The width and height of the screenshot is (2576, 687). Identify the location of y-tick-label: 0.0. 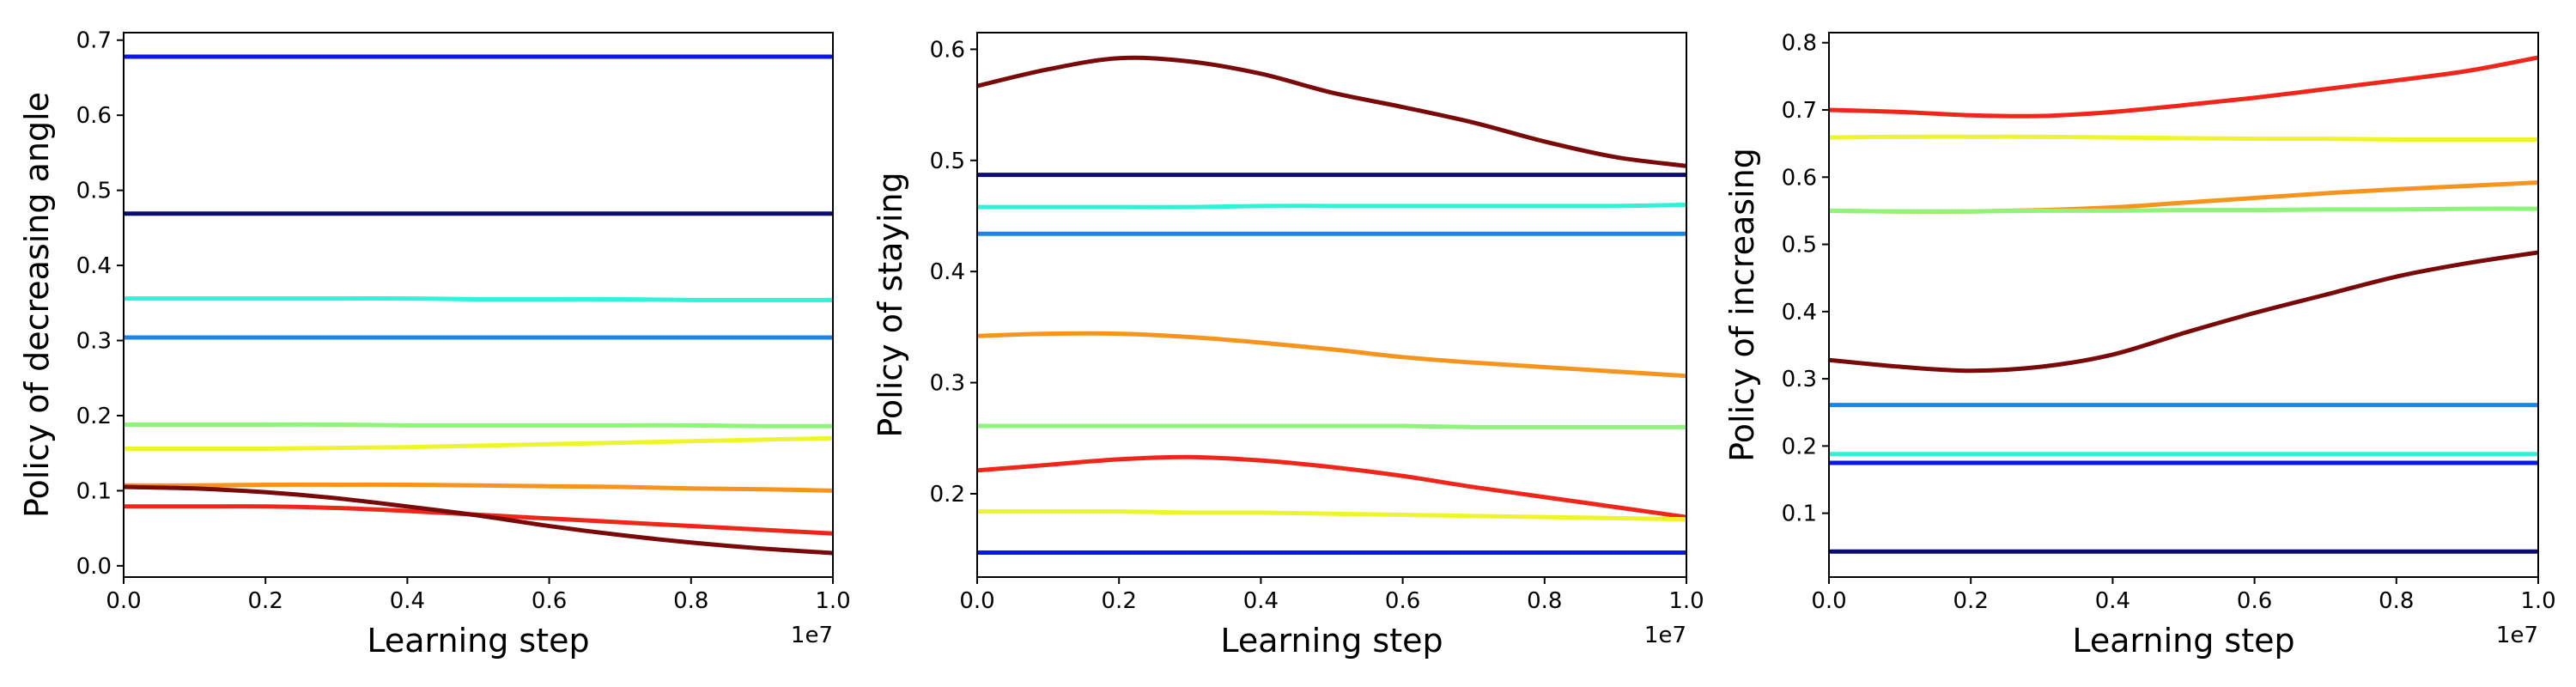
(94, 567).